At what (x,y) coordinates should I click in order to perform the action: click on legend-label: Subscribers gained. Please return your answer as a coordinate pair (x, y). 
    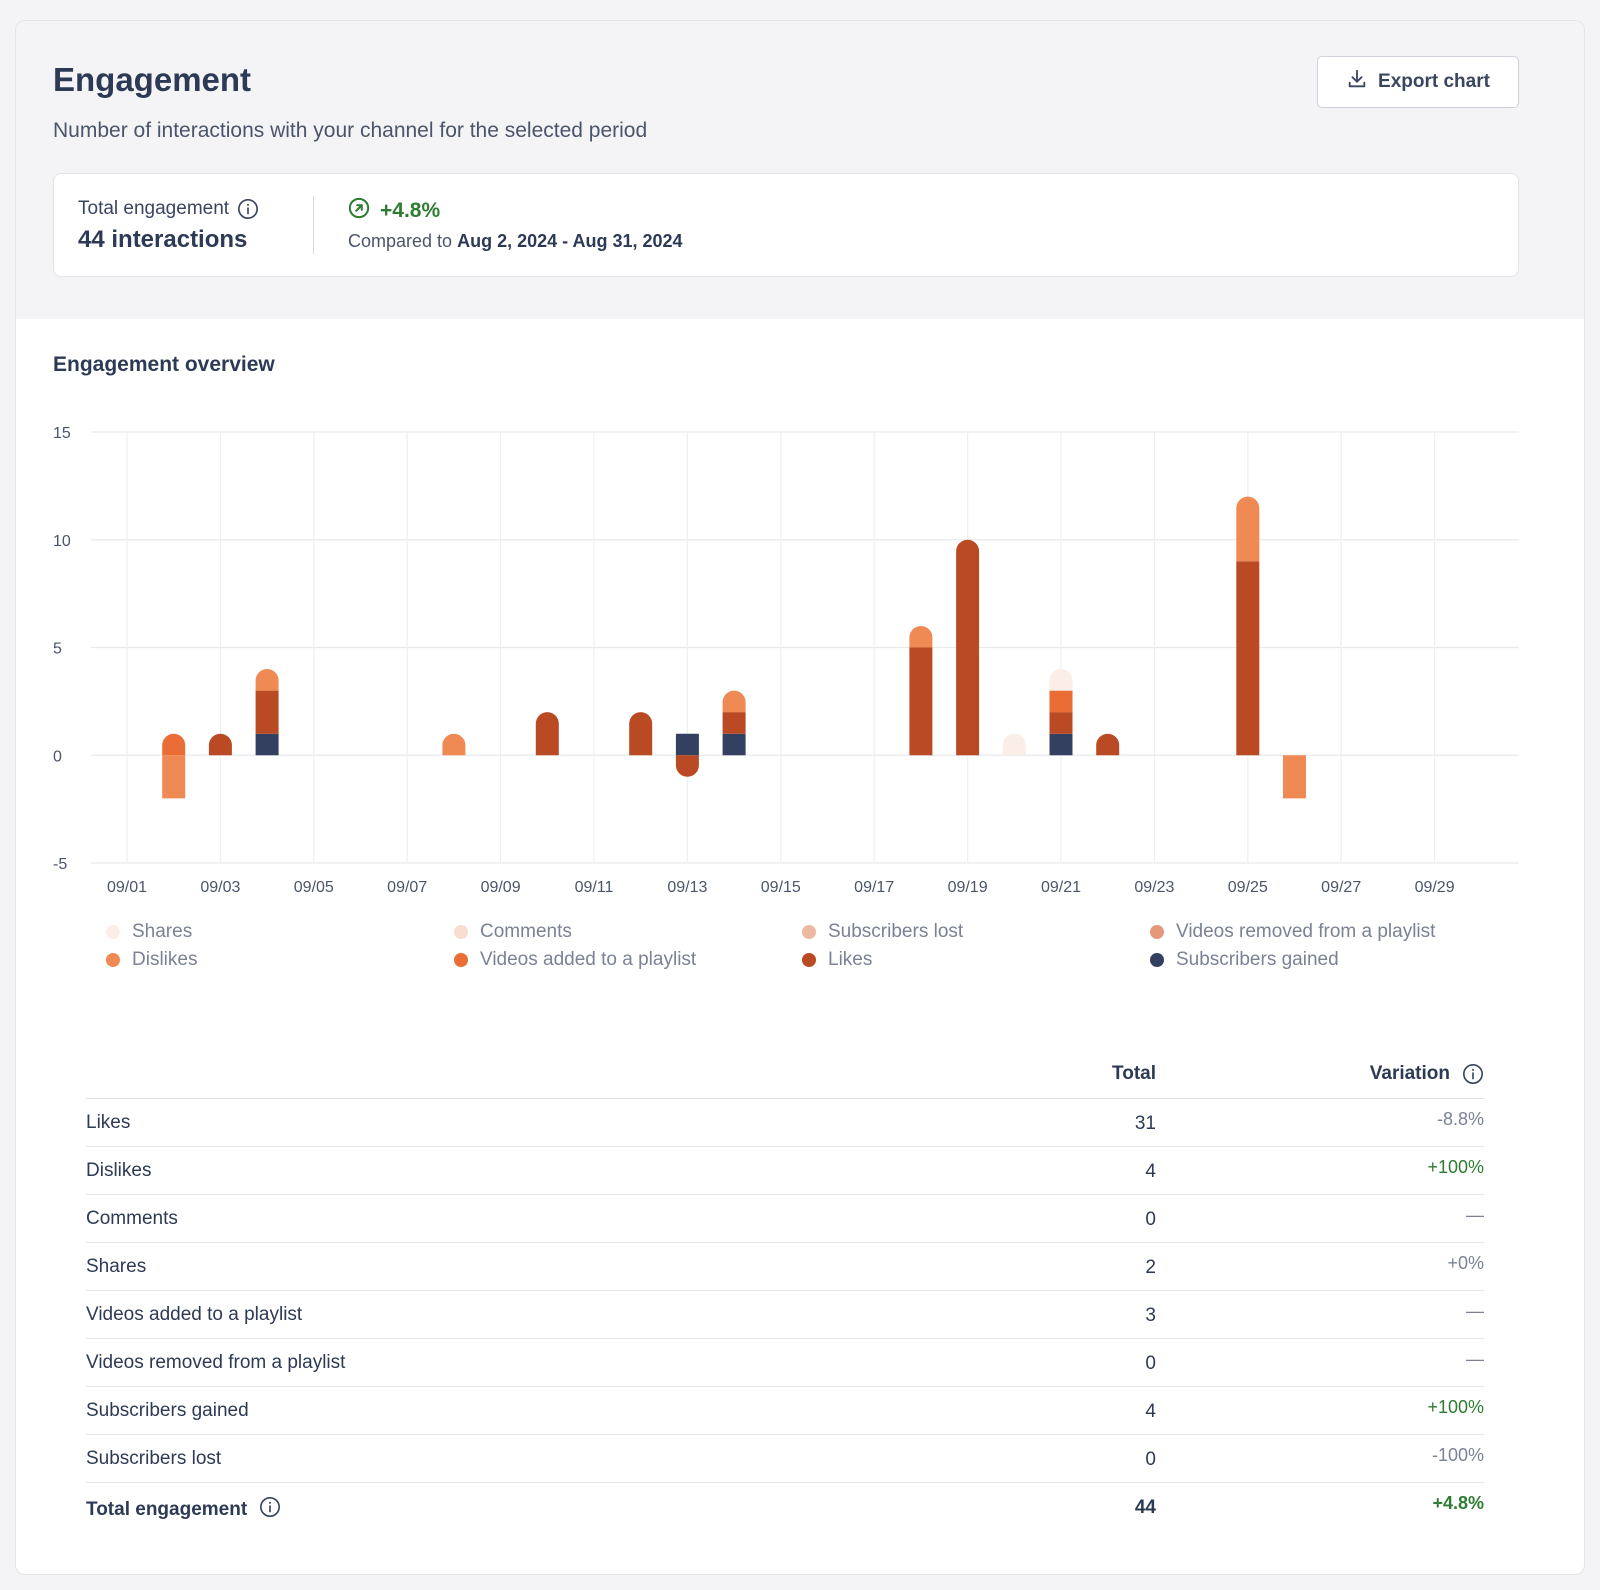
    Looking at the image, I should click on (1257, 959).